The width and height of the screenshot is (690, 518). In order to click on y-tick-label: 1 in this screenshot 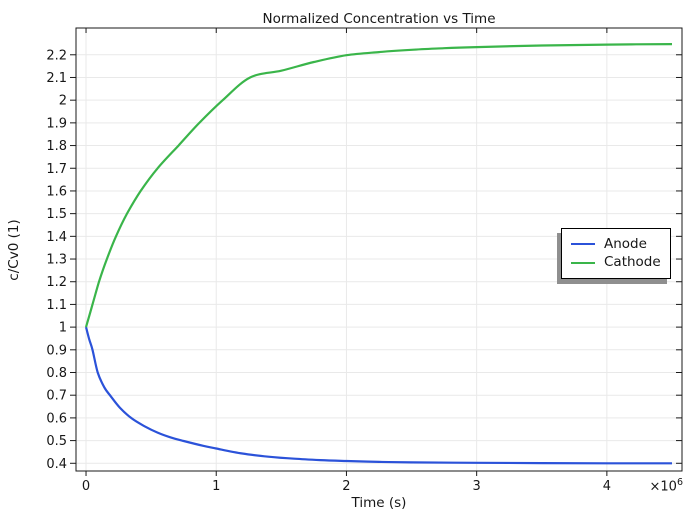, I will do `click(63, 328)`.